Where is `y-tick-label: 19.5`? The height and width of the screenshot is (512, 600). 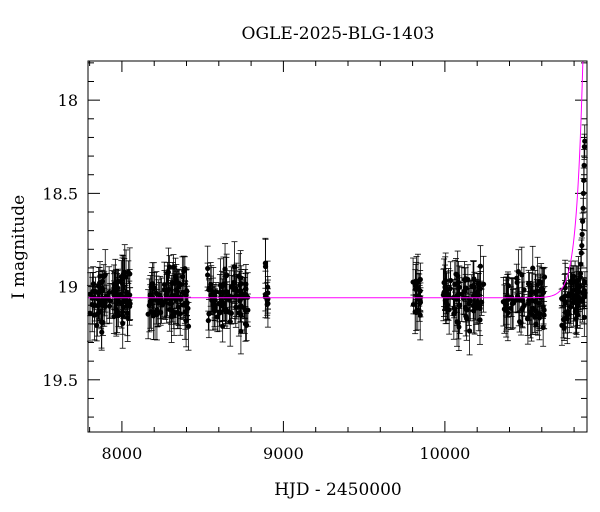
y-tick-label: 19.5 is located at coordinates (60, 380).